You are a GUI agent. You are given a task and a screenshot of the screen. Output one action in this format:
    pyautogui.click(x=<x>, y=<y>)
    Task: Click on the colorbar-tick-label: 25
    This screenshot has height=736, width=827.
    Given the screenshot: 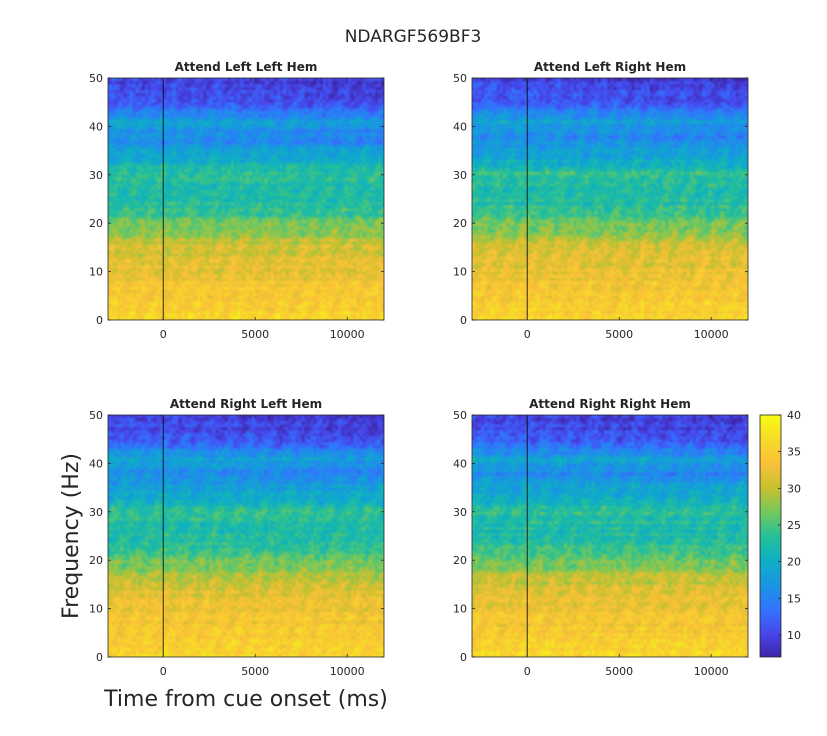 What is the action you would take?
    pyautogui.click(x=794, y=525)
    